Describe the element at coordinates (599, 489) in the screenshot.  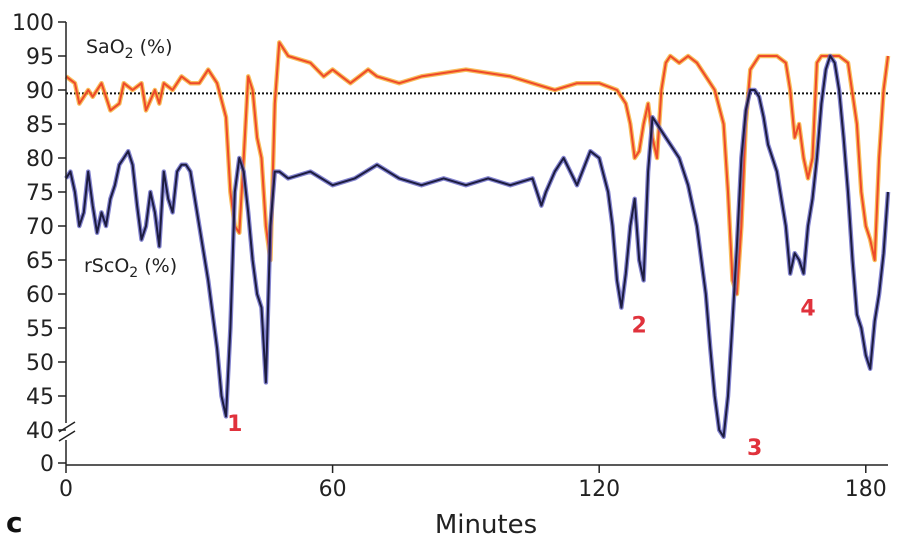
I see `x-tick-label: 120` at that location.